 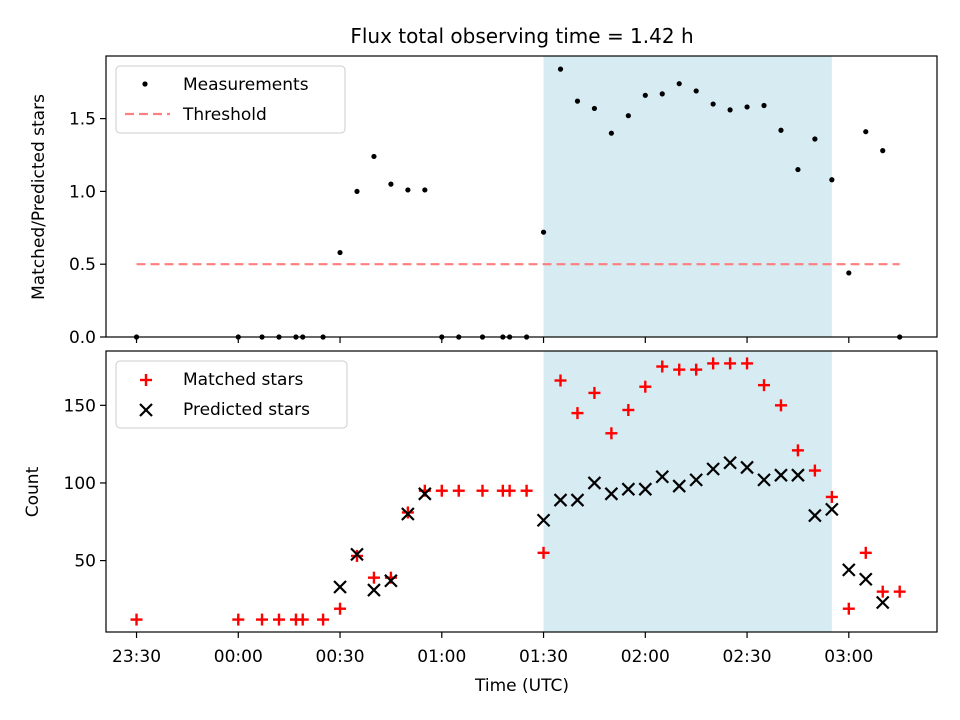 What do you see at coordinates (80, 406) in the screenshot?
I see `y-tick-label: 150` at bounding box center [80, 406].